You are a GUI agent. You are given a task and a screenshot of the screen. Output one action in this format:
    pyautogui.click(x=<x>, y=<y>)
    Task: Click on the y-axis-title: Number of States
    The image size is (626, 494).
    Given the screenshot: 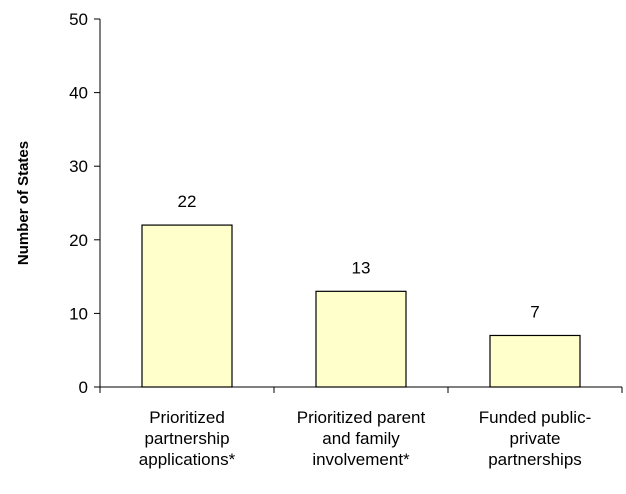 What is the action you would take?
    pyautogui.click(x=23, y=203)
    